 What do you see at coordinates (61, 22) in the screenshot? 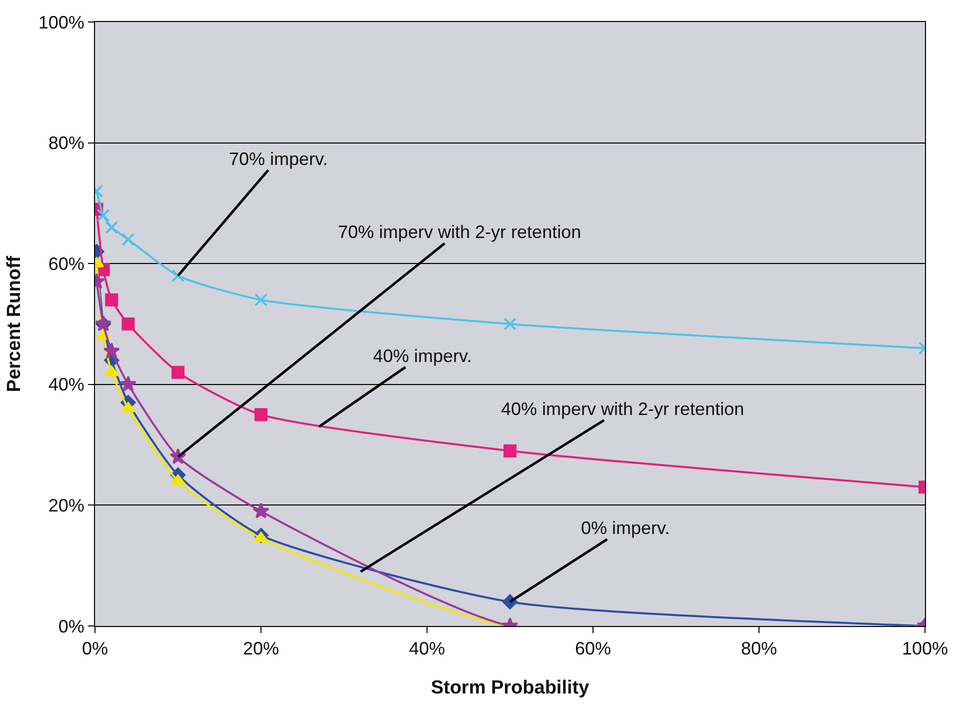
I see `y-tick-label: 100%` at bounding box center [61, 22].